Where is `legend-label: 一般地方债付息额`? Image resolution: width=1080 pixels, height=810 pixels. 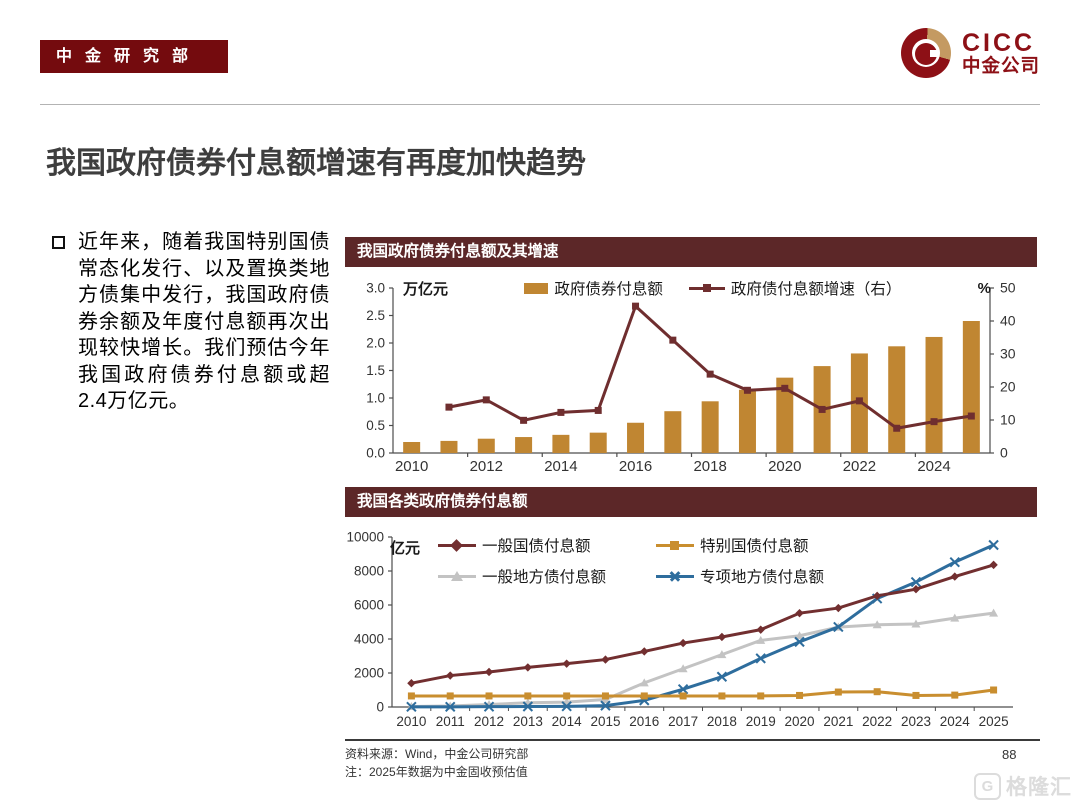 legend-label: 一般地方债付息额 is located at coordinates (544, 577).